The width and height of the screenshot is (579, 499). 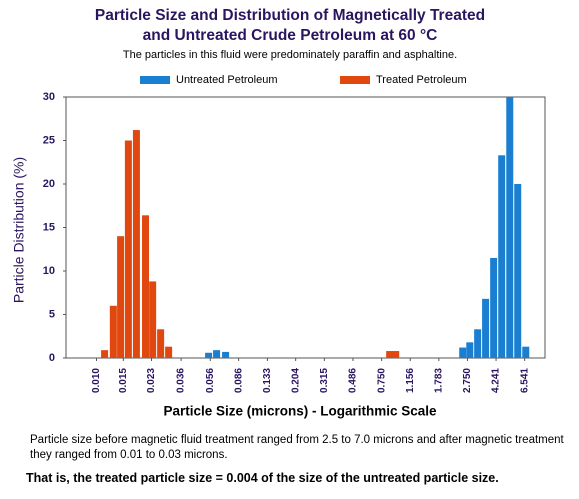 What do you see at coordinates (19, 230) in the screenshot?
I see `y-axis-label: Particle Distribution (%)` at bounding box center [19, 230].